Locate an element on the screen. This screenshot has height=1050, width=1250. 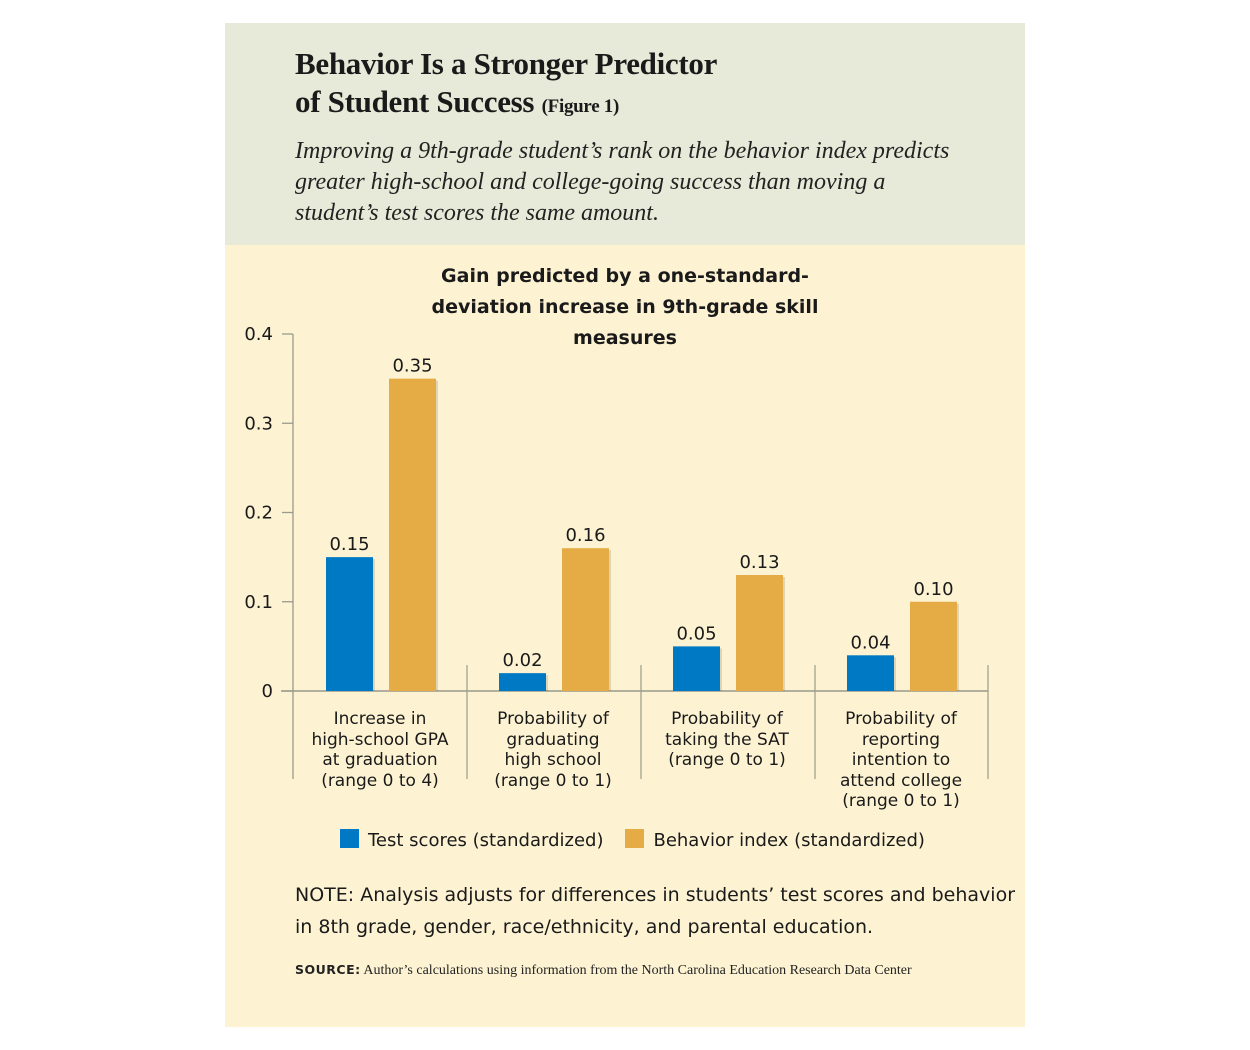
y-tick-label: 0 is located at coordinates (267, 691).